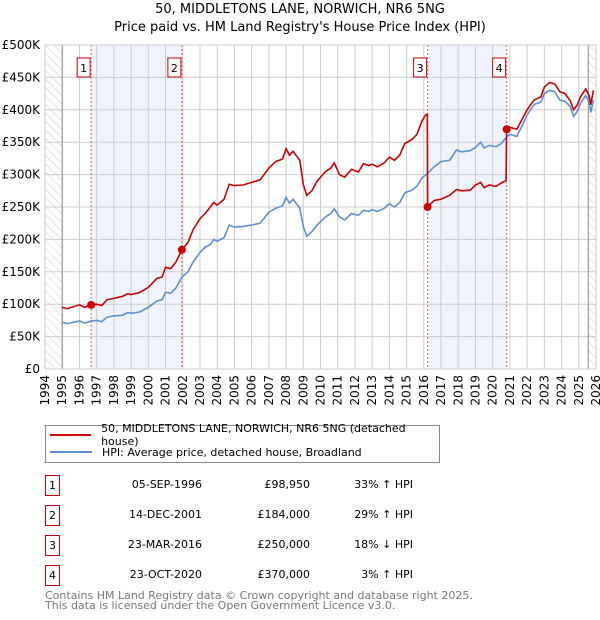 Image resolution: width=600 pixels, height=620 pixels. I want to click on sale-date: 05-SEP-1996, so click(166, 484).